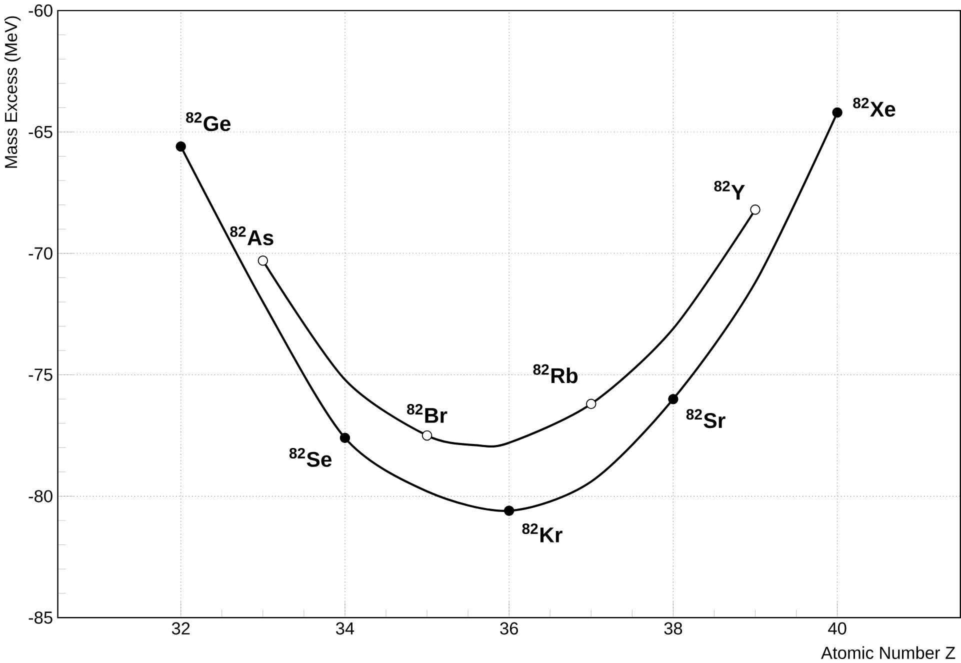 Image resolution: width=961 pixels, height=663 pixels. I want to click on y-tick-label: -70, so click(40, 253).